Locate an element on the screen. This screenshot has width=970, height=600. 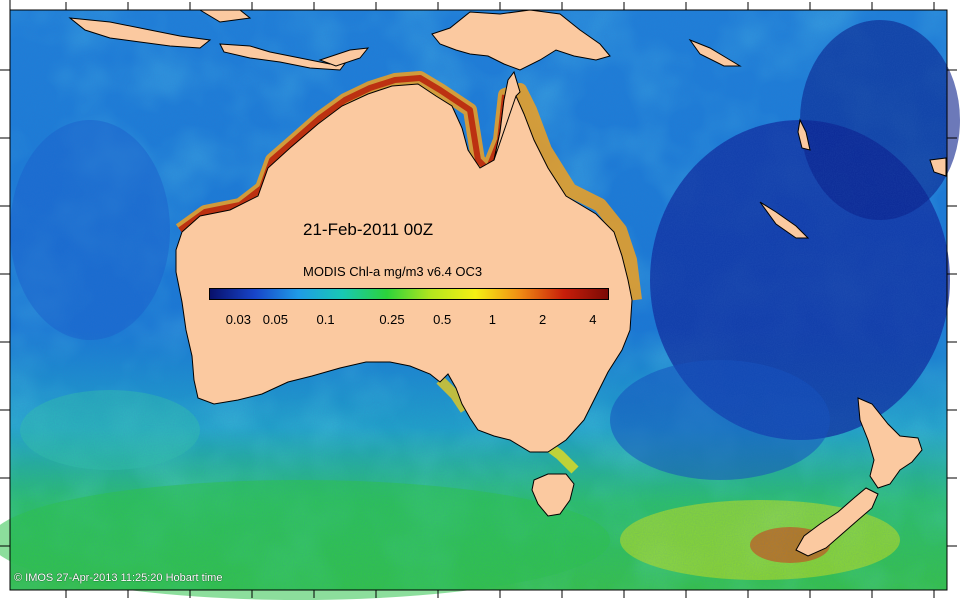
colorbar-tick-label: 0.25 is located at coordinates (392, 319).